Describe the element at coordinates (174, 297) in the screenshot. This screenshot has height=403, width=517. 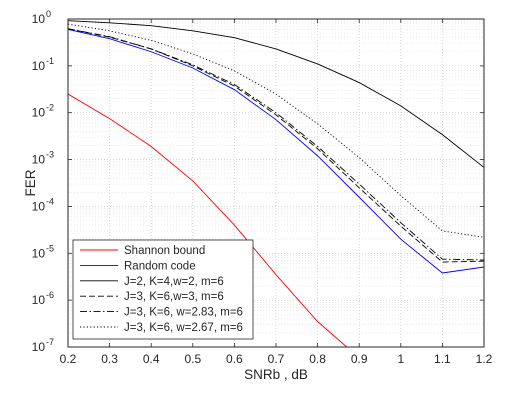
I see `legend-label-4: J=3, K=6,w=3, m=6` at that location.